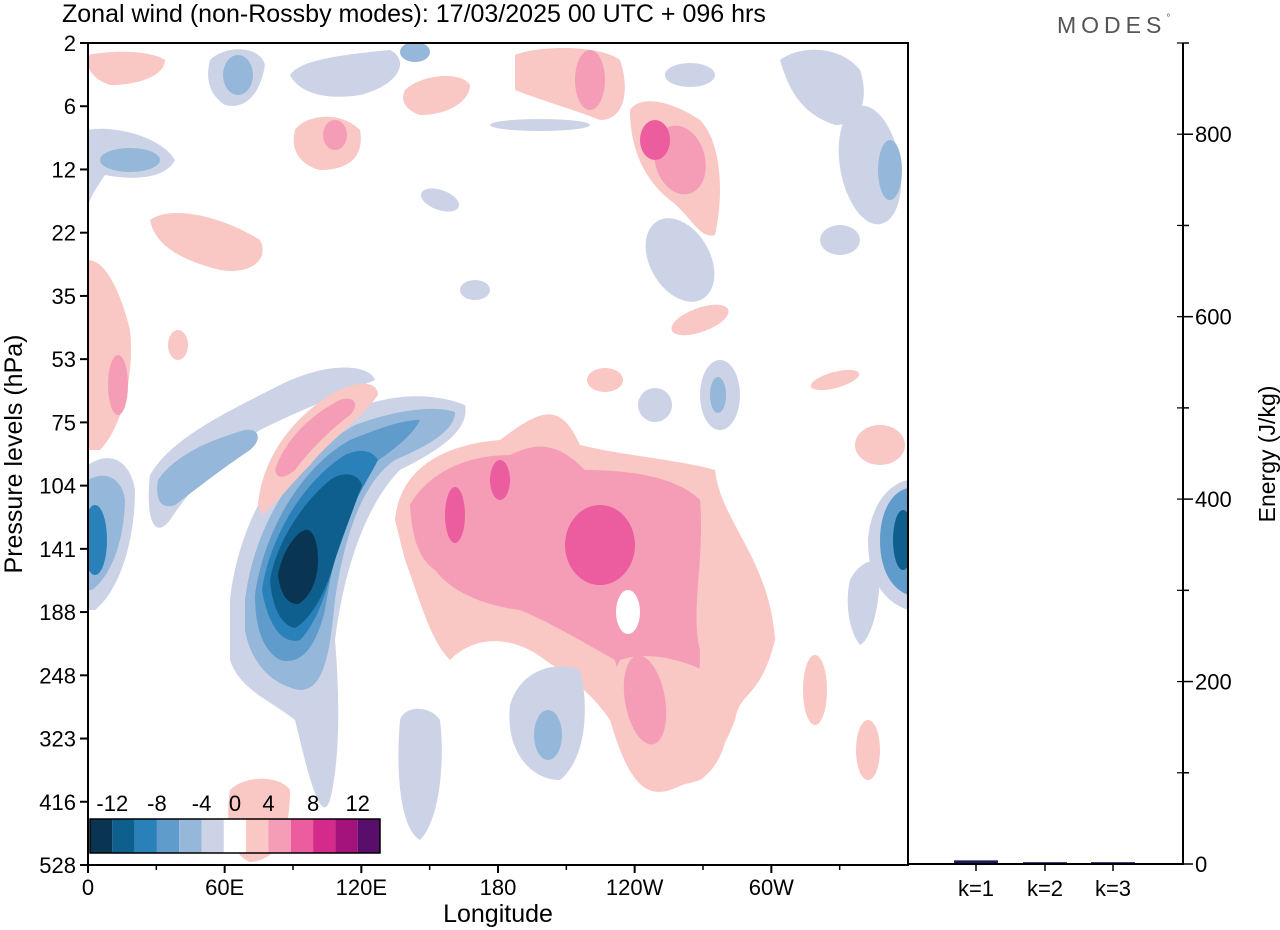 This screenshot has height=930, width=1280. What do you see at coordinates (57, 739) in the screenshot?
I see `y-tick-label: 323` at bounding box center [57, 739].